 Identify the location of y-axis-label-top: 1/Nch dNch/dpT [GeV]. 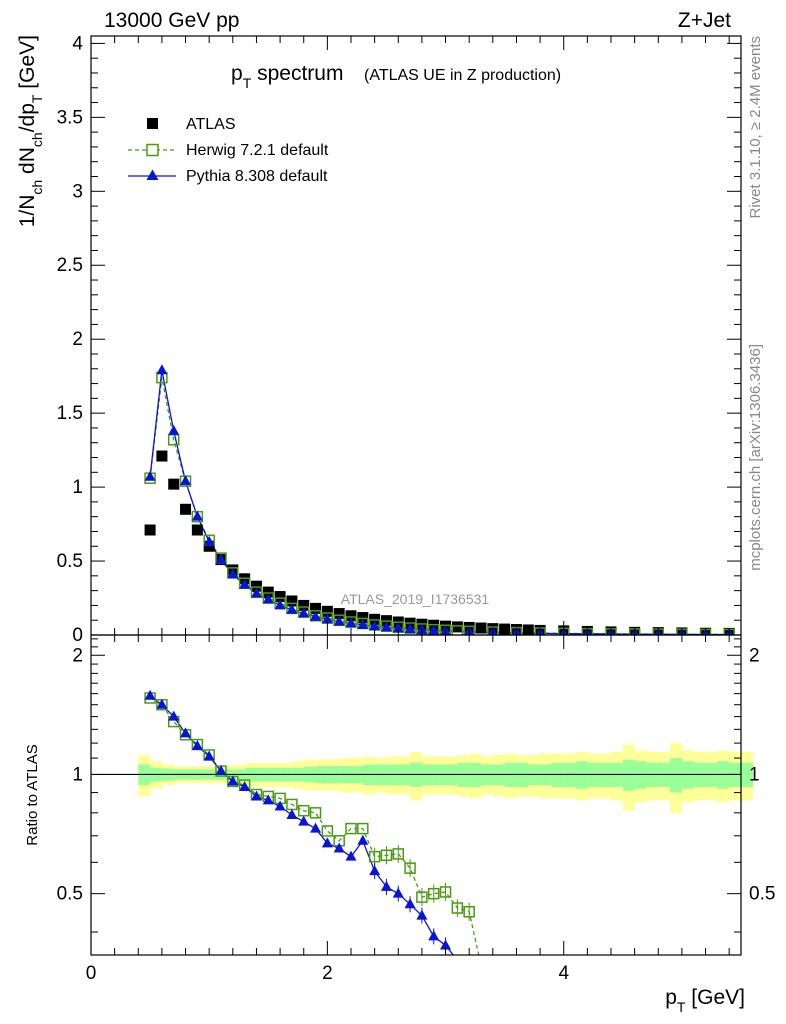
(30, 131).